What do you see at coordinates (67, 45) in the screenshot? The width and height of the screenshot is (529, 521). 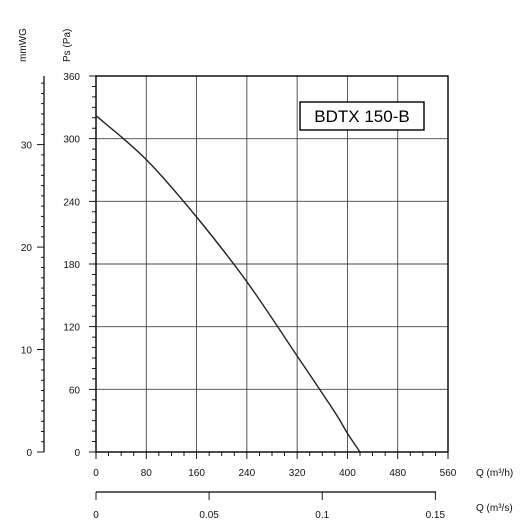 I see `primary-y-axis-label: Ps (Pa)` at bounding box center [67, 45].